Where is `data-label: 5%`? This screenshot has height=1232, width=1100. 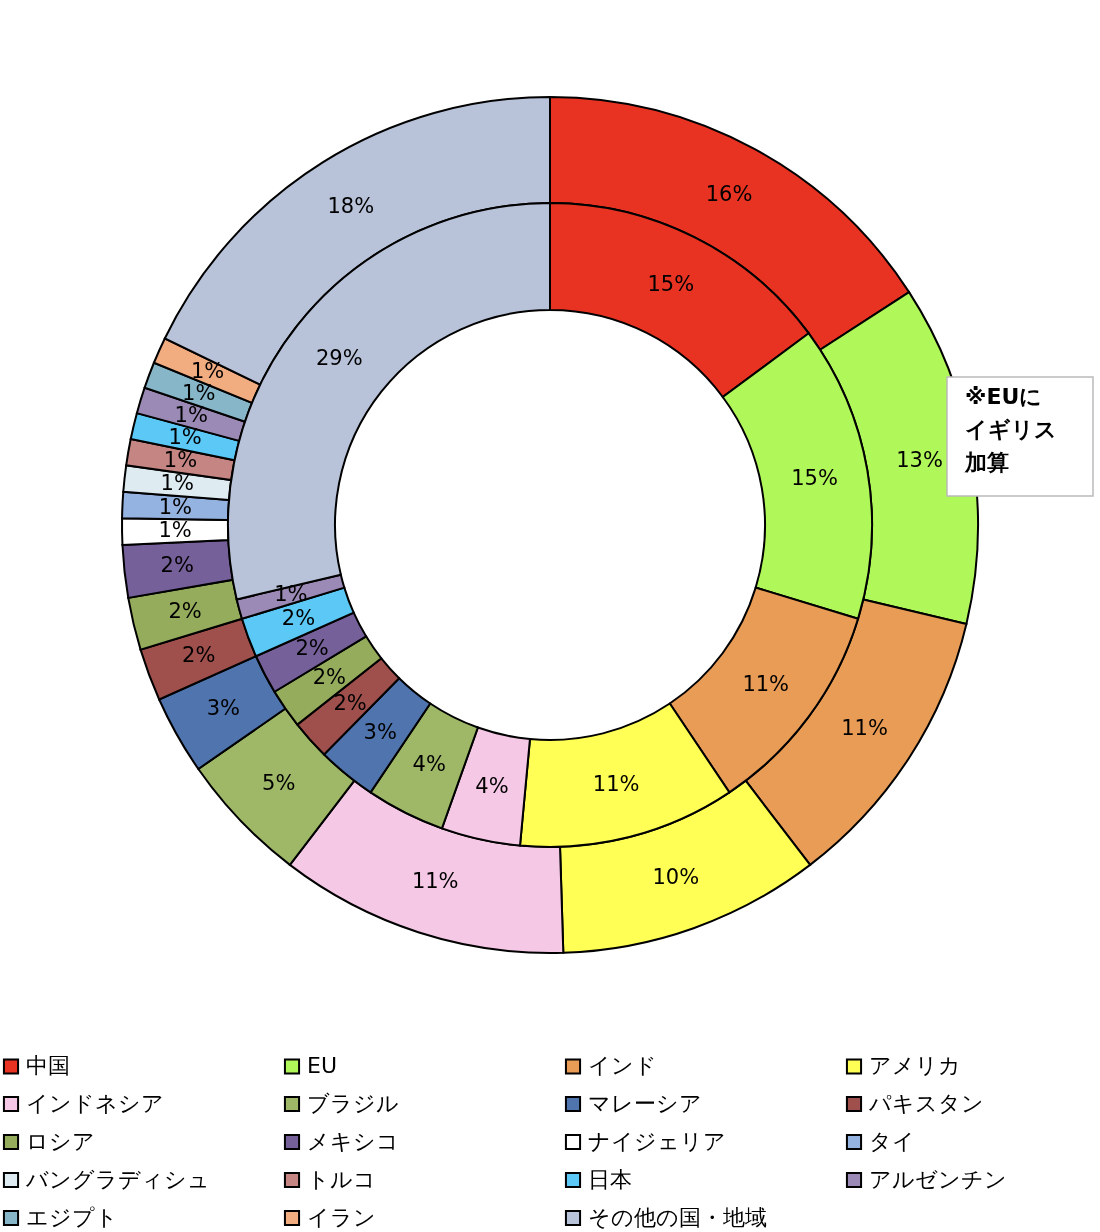
data-label: 5% is located at coordinates (279, 782).